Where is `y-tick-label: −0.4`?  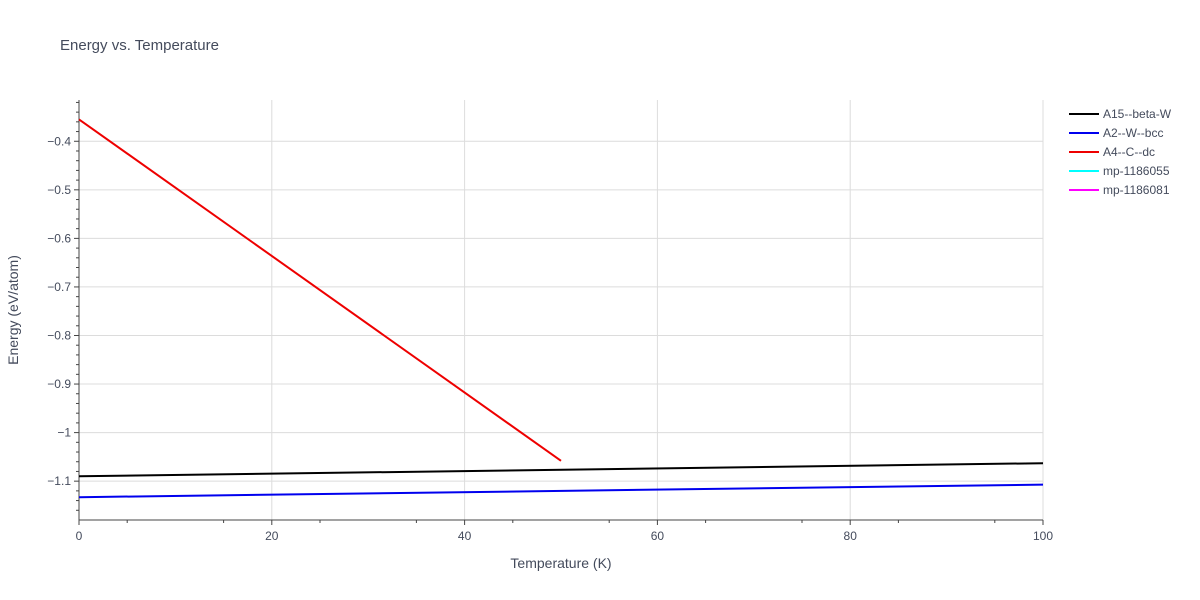 y-tick-label: −0.4 is located at coordinates (59, 141).